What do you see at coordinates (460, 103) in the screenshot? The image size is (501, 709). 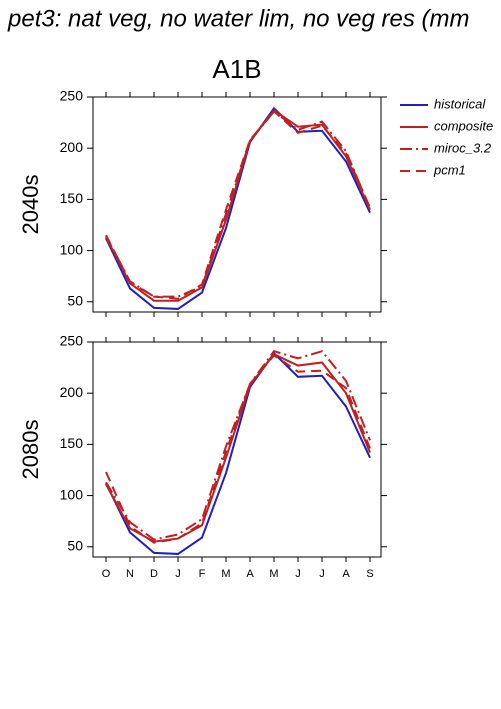 I see `legend-label: historical` at bounding box center [460, 103].